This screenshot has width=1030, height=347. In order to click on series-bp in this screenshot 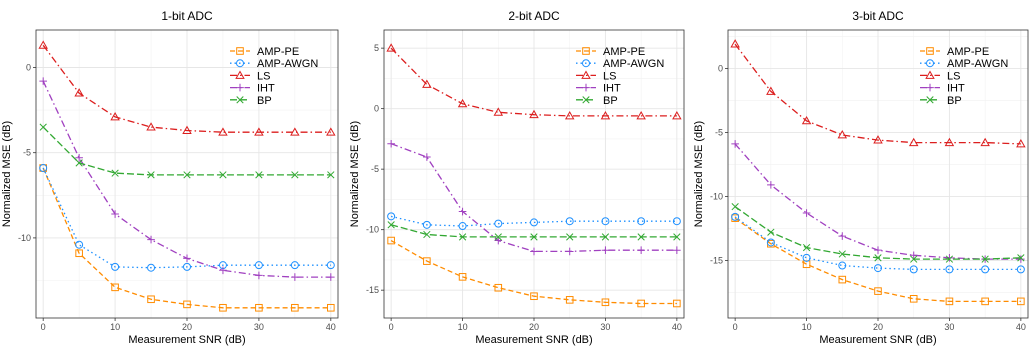, I will do `click(878, 232)`.